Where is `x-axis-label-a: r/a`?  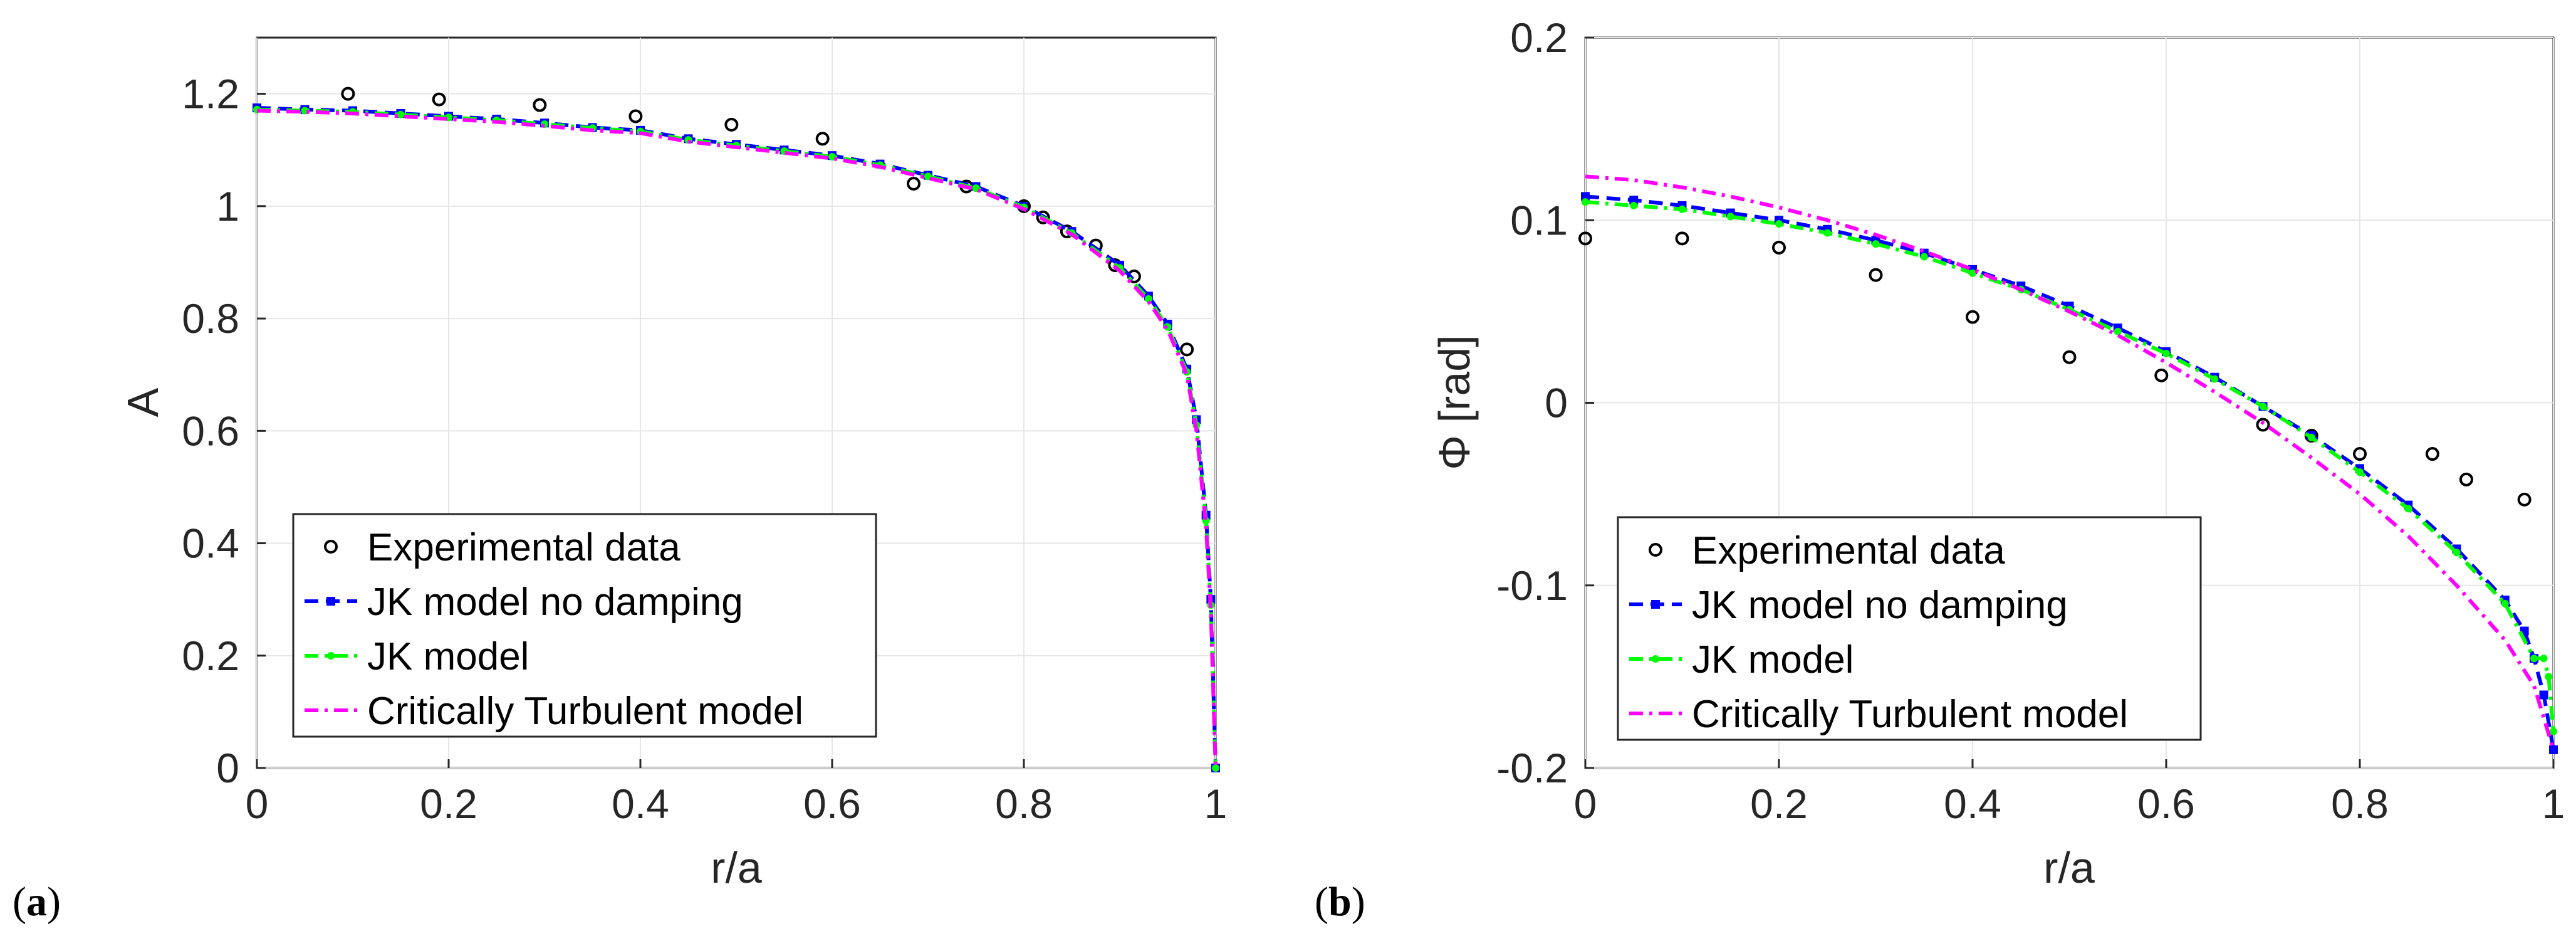
x-axis-label-a: r/a is located at coordinates (736, 867).